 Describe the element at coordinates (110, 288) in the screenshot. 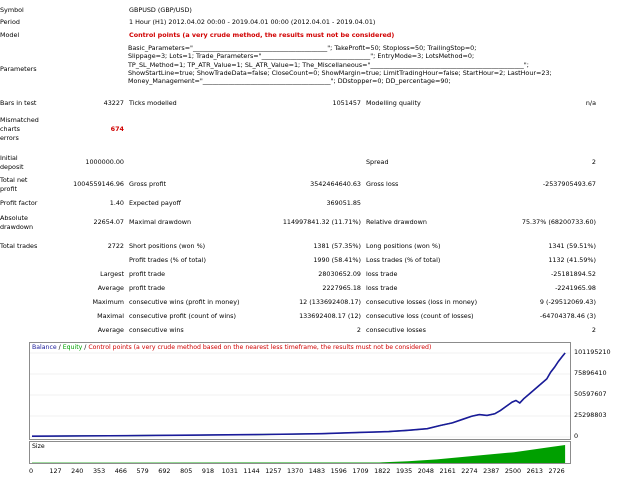

I see `average-label: Average` at that location.